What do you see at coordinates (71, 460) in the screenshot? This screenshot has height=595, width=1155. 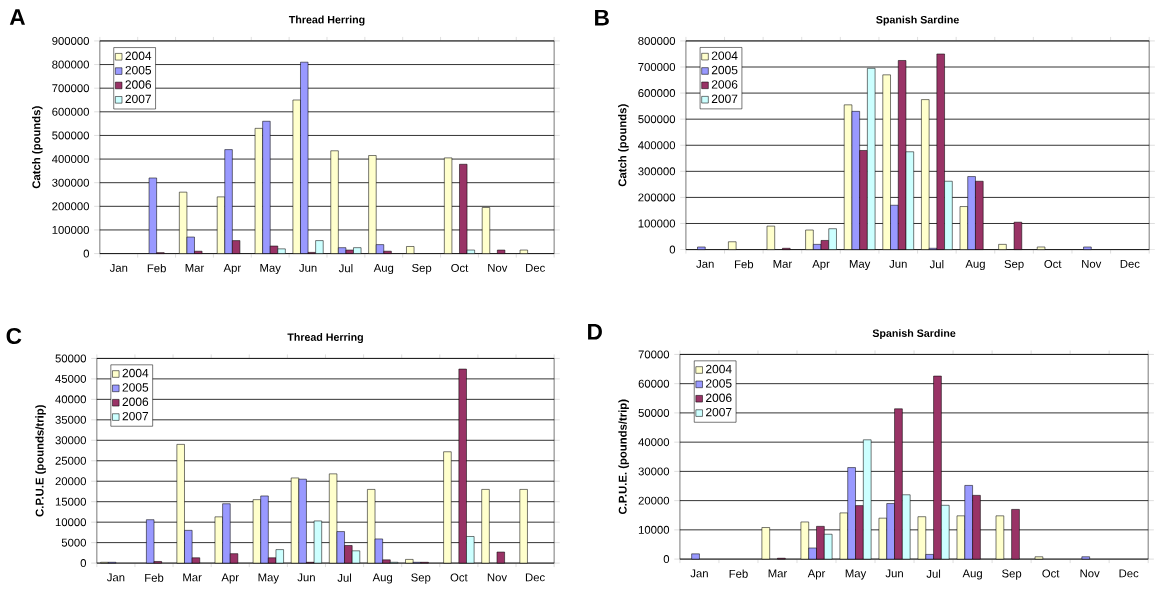 I see `y-tick-label: 25000` at bounding box center [71, 460].